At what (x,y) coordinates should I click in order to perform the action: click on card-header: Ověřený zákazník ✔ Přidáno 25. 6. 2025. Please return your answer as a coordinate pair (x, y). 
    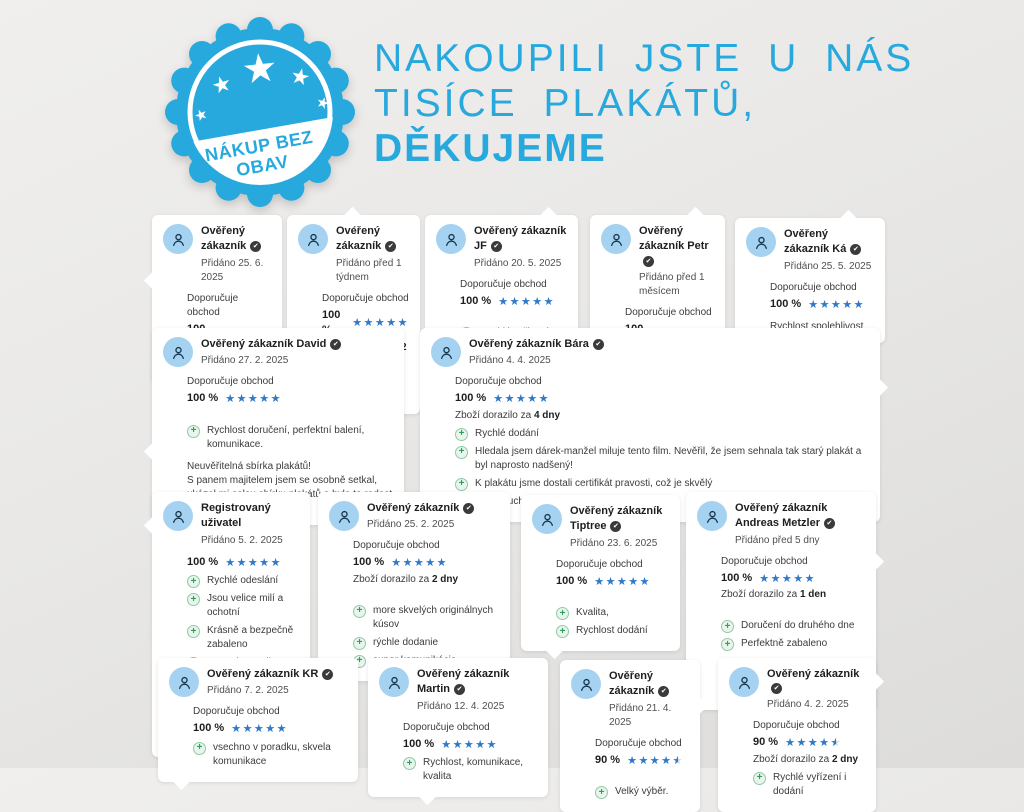
    Looking at the image, I should click on (217, 254).